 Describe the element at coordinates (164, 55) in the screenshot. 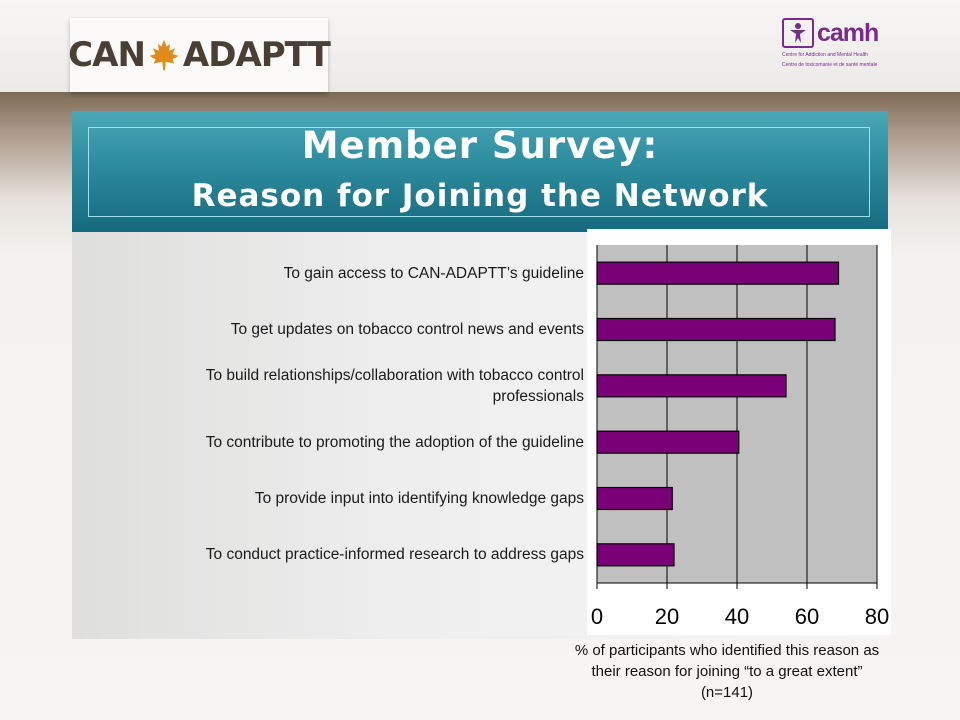

I see `maple-leaf-icon` at that location.